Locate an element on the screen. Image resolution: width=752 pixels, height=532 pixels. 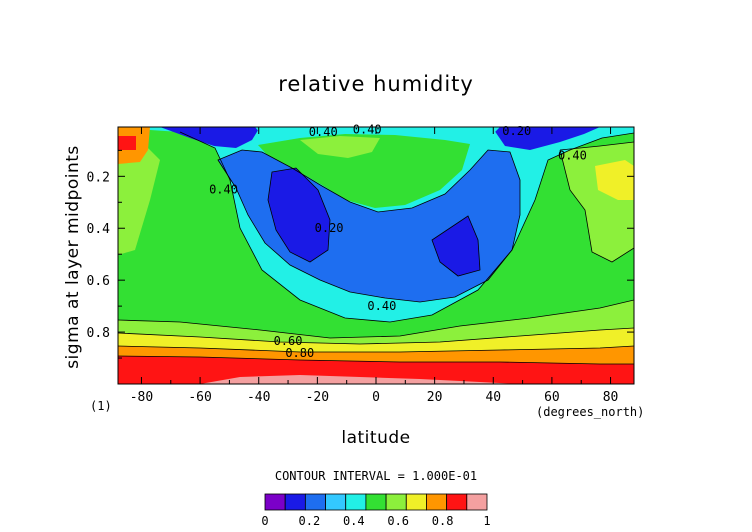
y-tick-label: 0.6 is located at coordinates (98, 281).